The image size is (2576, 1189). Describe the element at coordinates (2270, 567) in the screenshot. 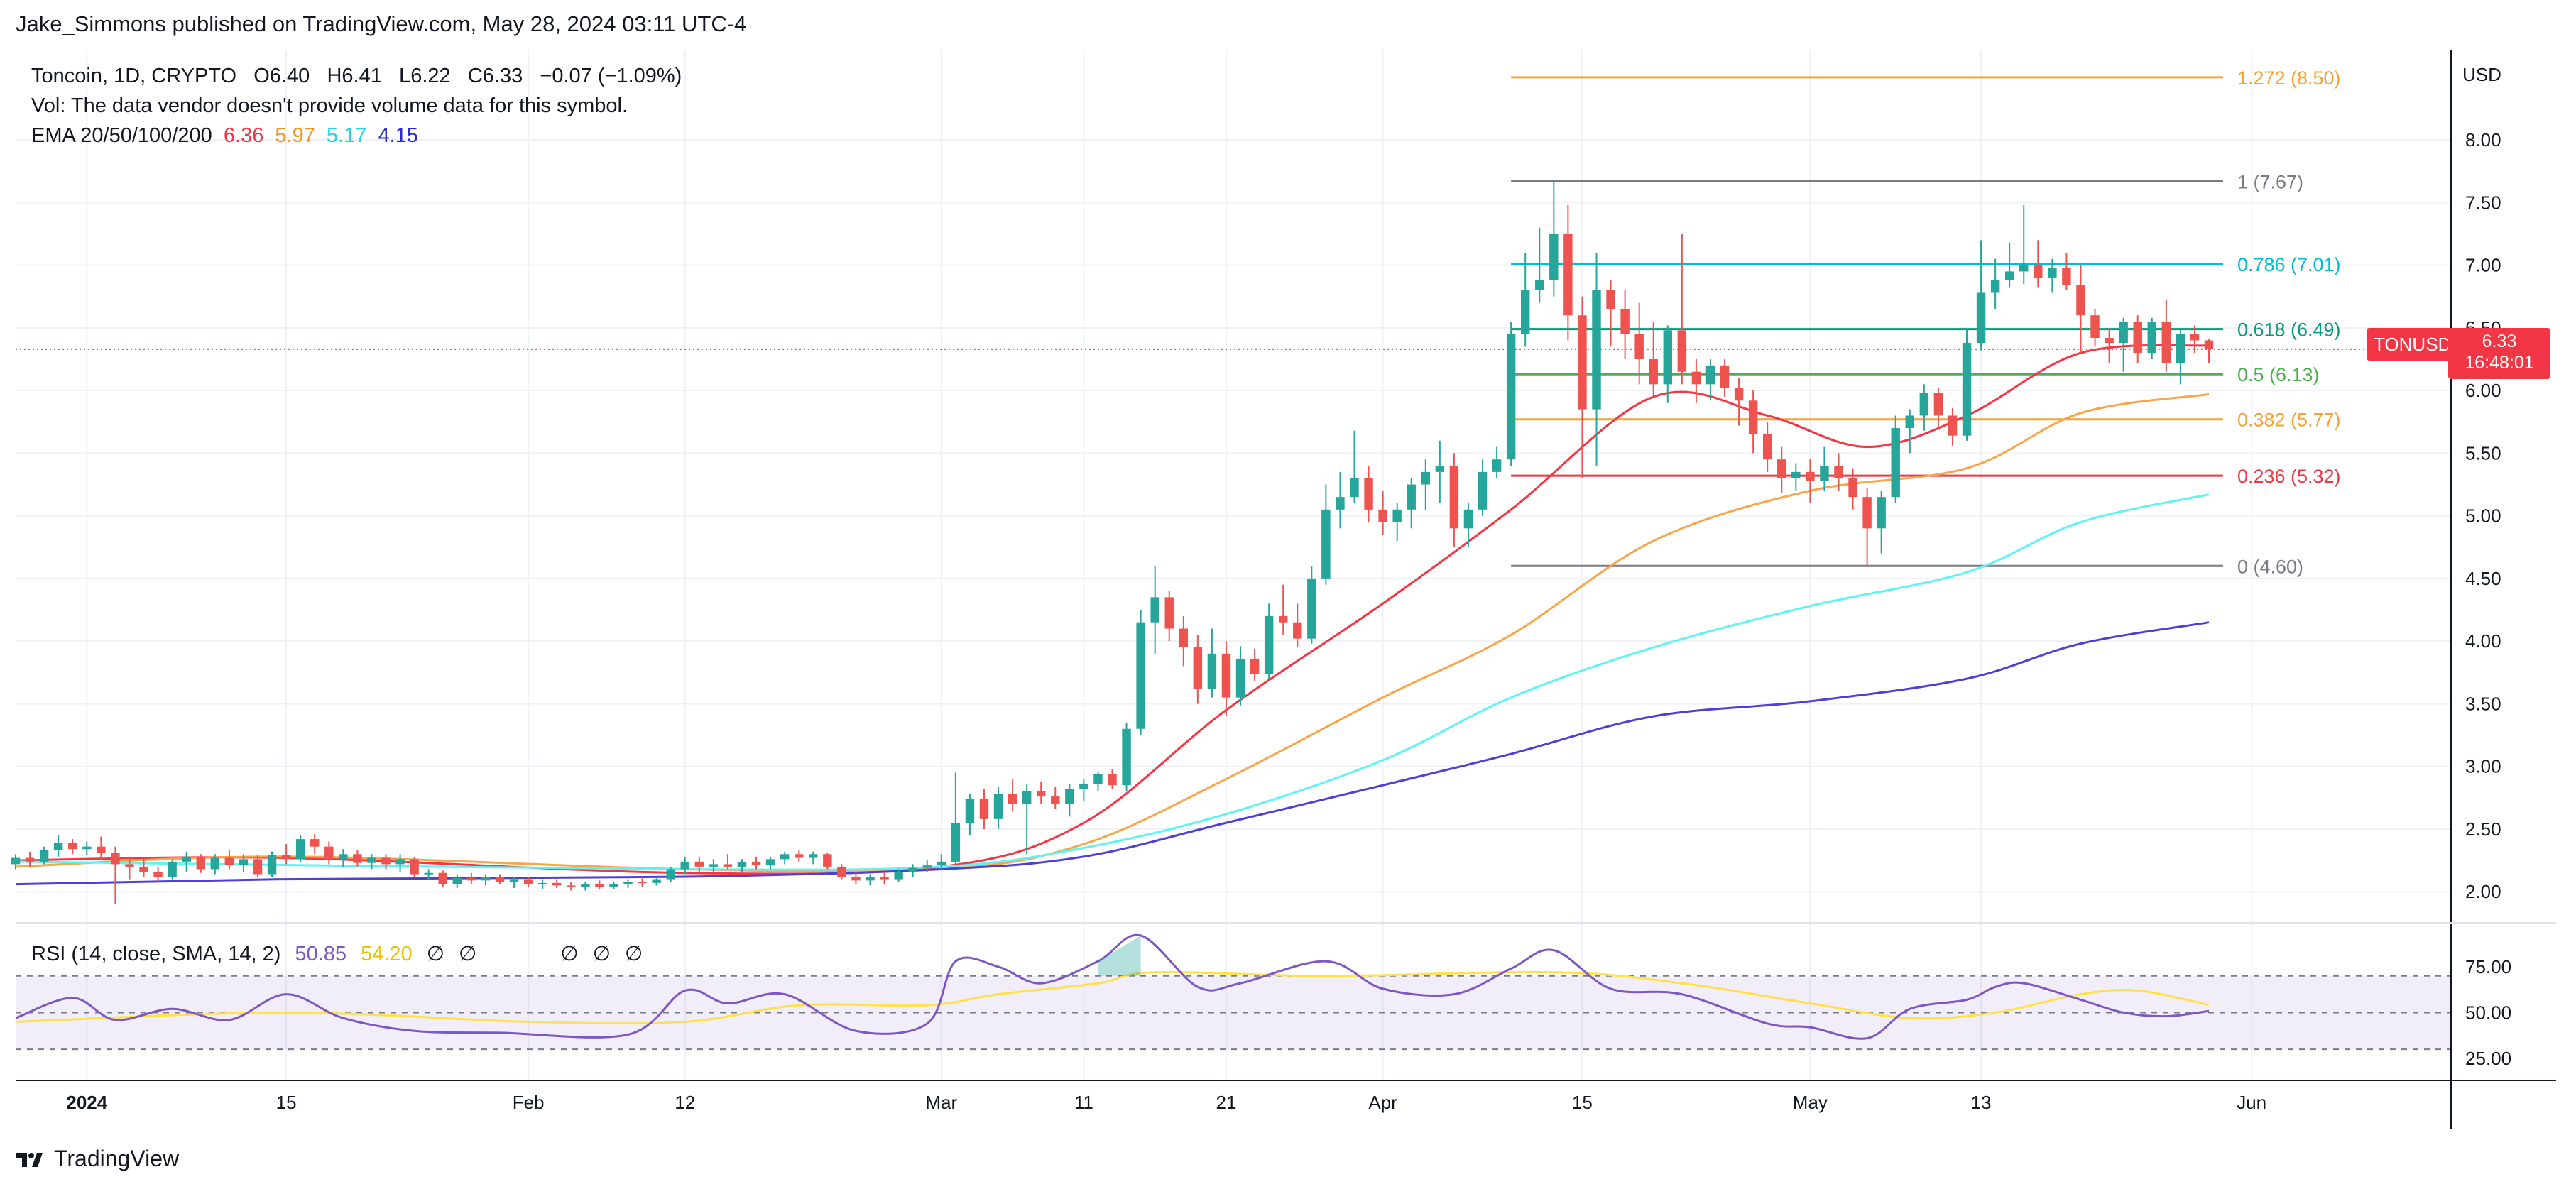

I see `fib-level-label: 0 (4.60)` at that location.